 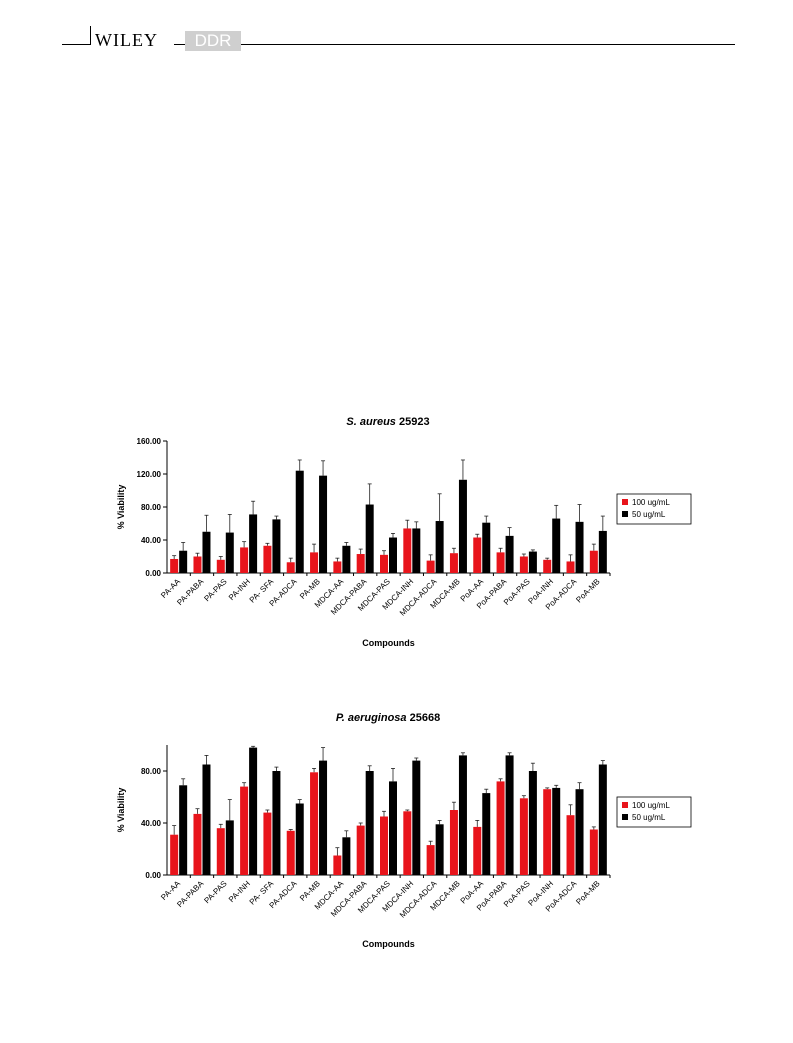 I want to click on publisher-logo: WILEY, so click(x=126, y=40).